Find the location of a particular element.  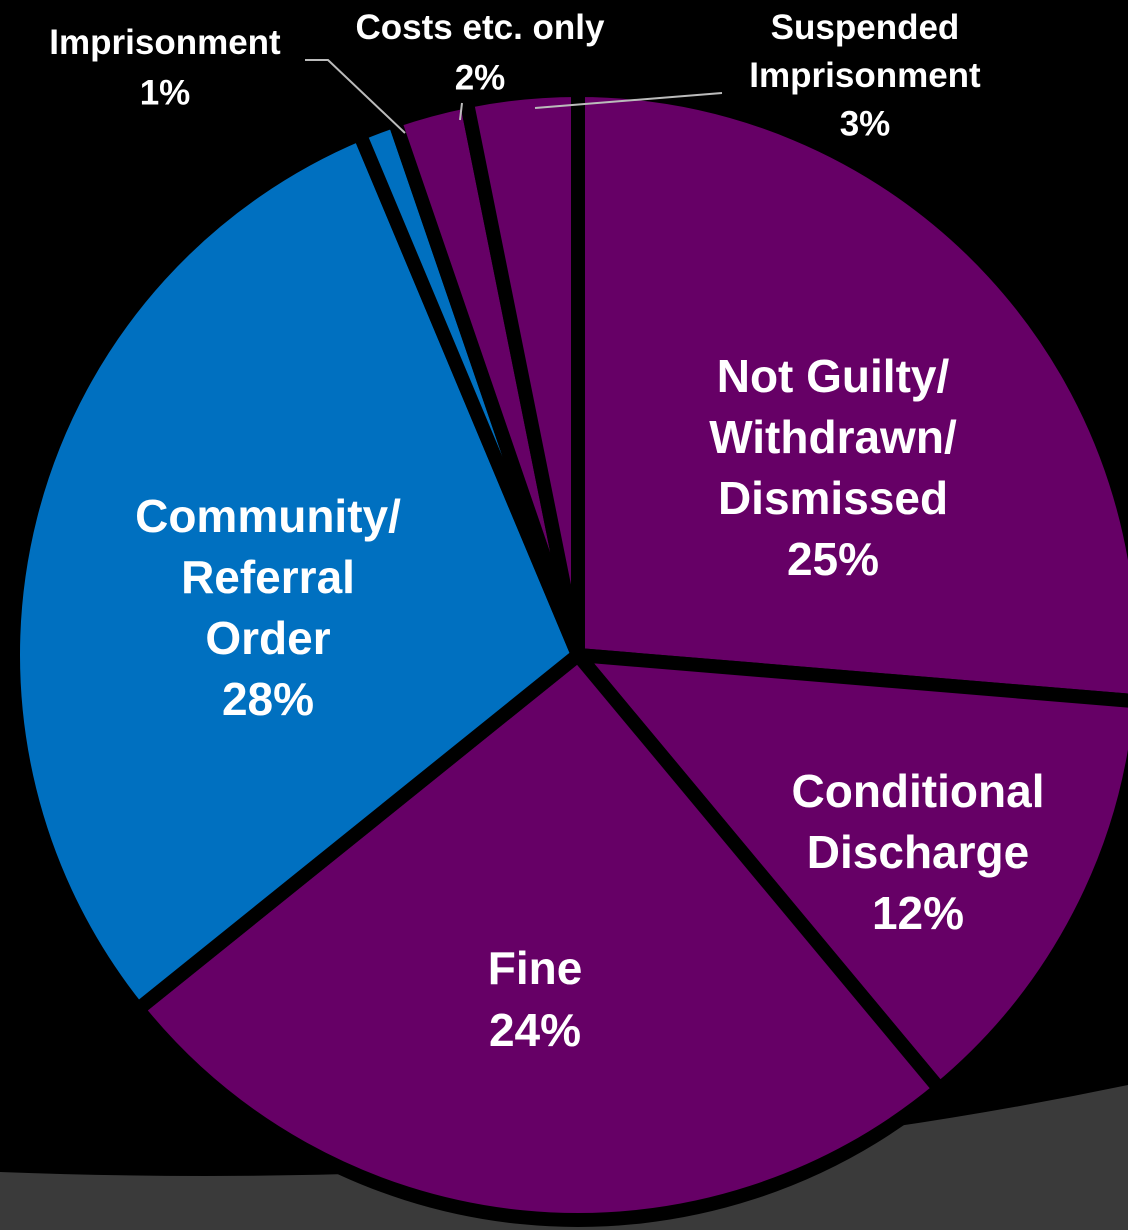

slice-label: Suspended Imprisonment is located at coordinates (865, 51).